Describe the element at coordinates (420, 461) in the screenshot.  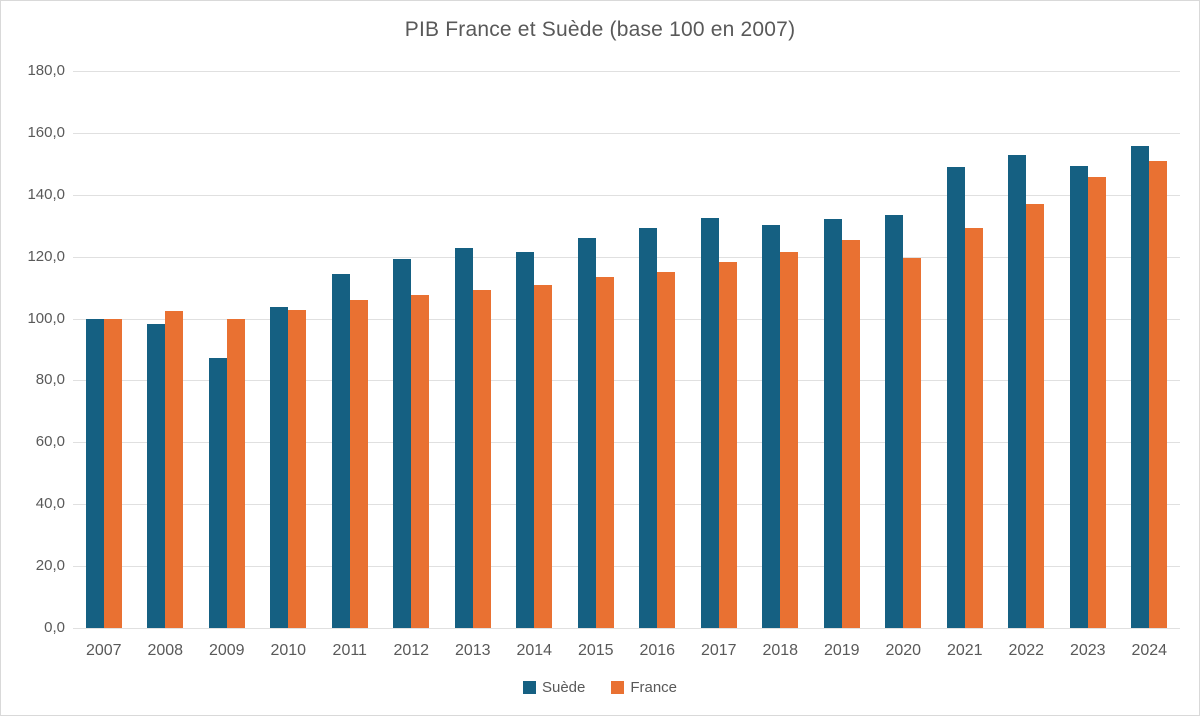
I see `bar-france-2012` at that location.